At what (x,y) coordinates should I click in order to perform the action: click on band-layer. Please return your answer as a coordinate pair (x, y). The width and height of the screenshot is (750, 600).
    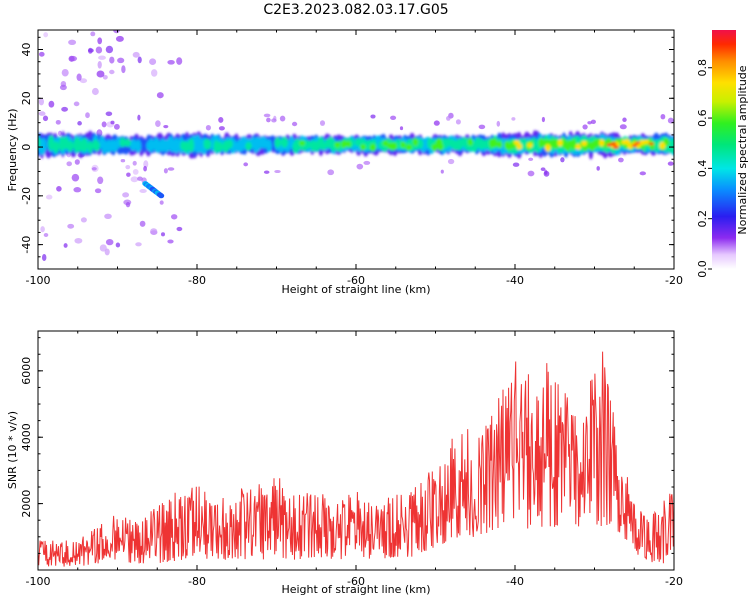
    Looking at the image, I should click on (361, 145).